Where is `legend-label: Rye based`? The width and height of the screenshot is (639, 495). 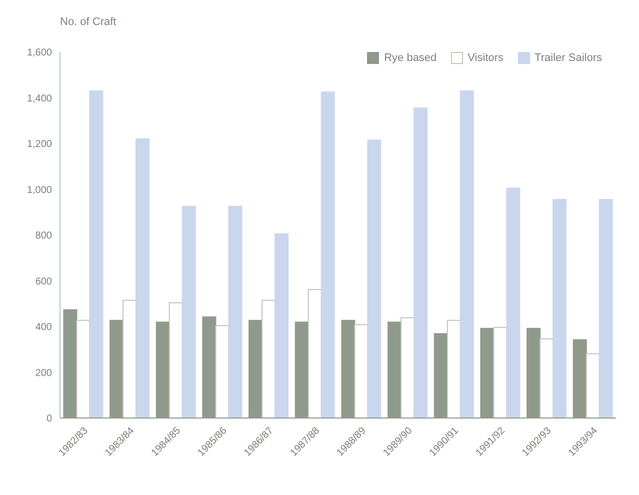 legend-label: Rye based is located at coordinates (410, 58).